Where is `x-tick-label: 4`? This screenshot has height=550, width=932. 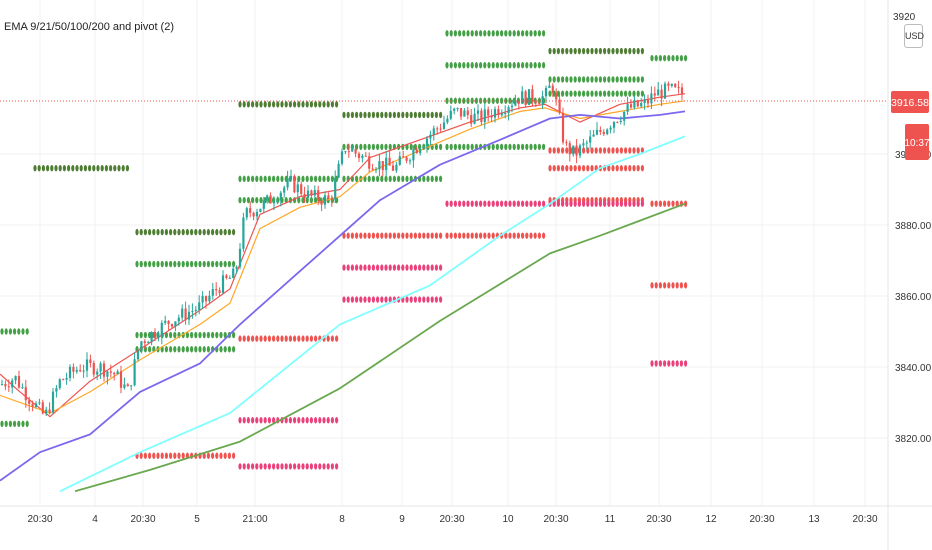
x-tick-label: 4 is located at coordinates (95, 519).